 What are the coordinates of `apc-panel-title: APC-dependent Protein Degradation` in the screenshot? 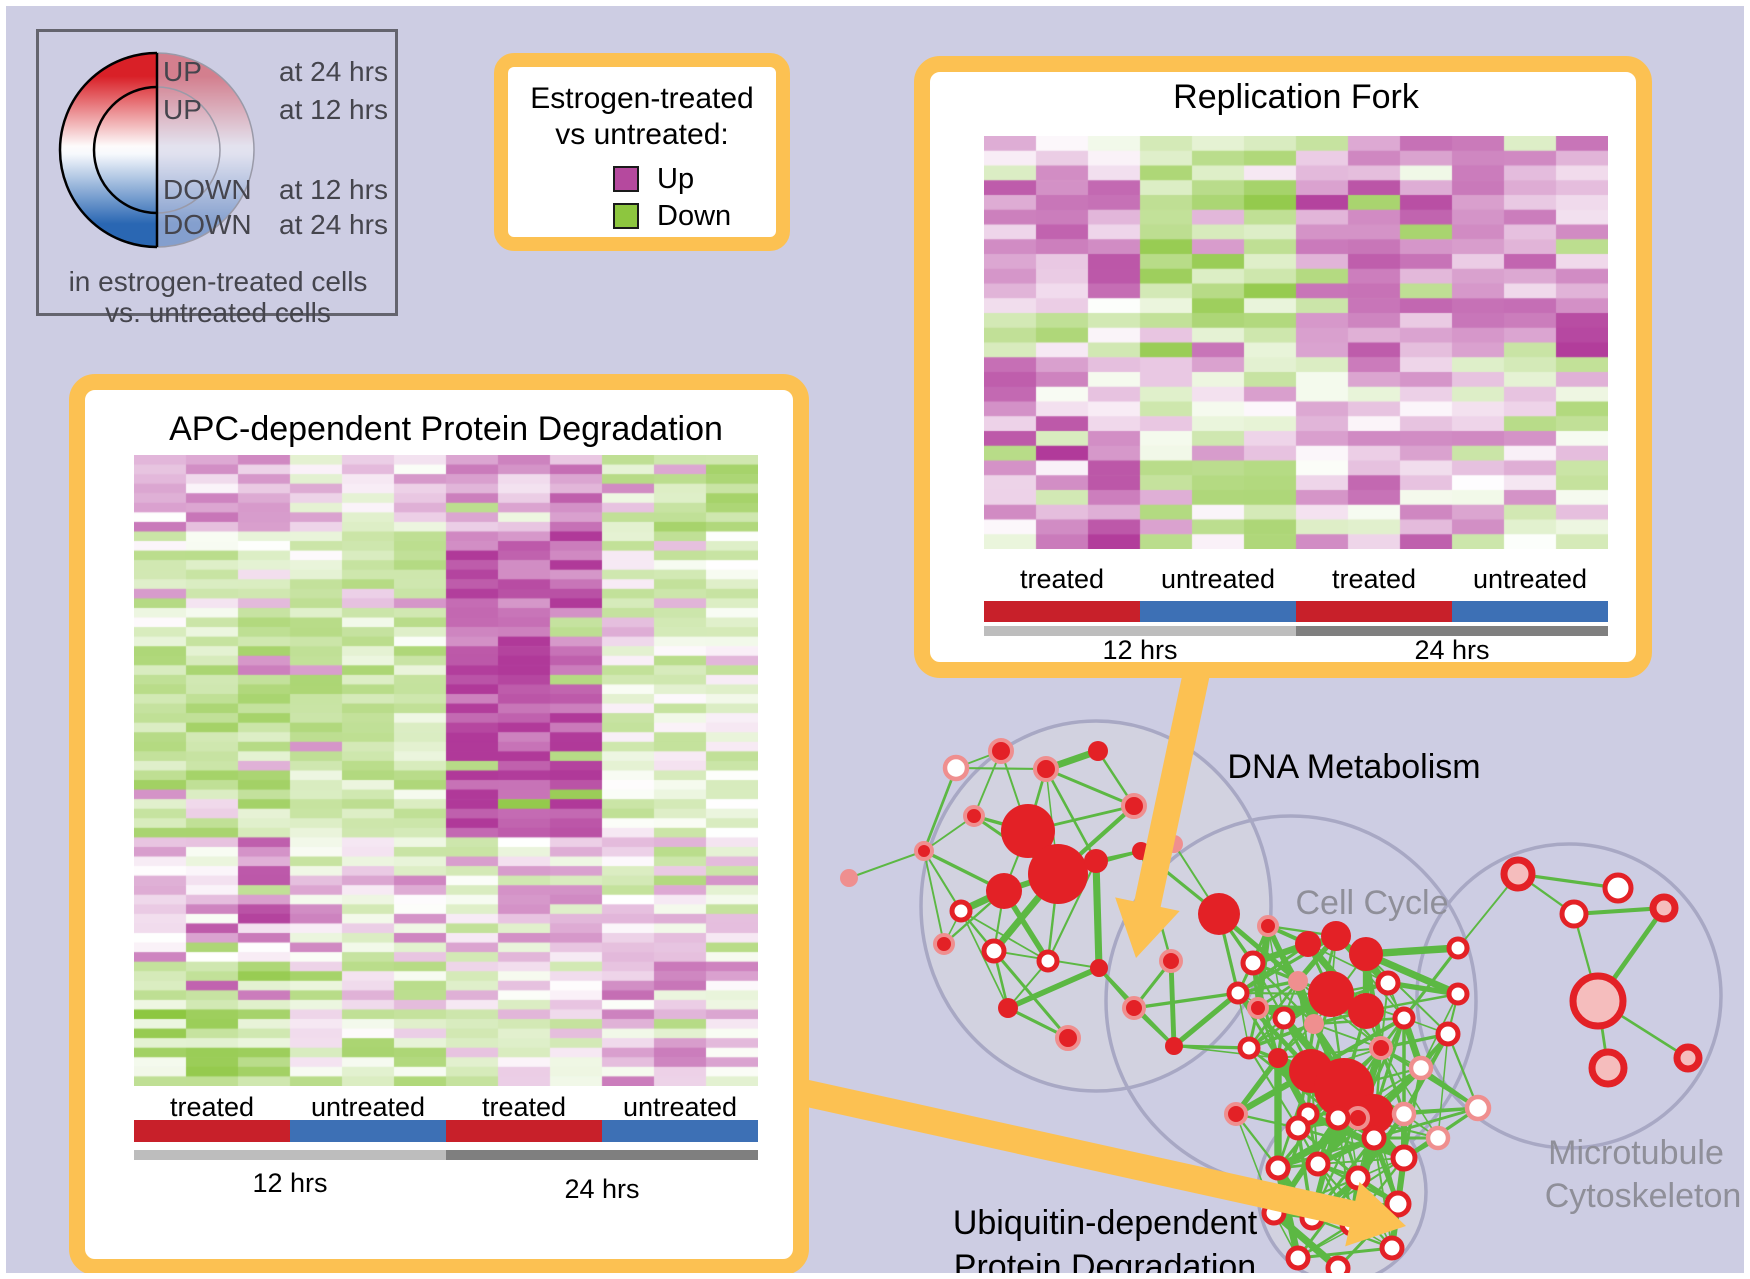 It's located at (446, 429).